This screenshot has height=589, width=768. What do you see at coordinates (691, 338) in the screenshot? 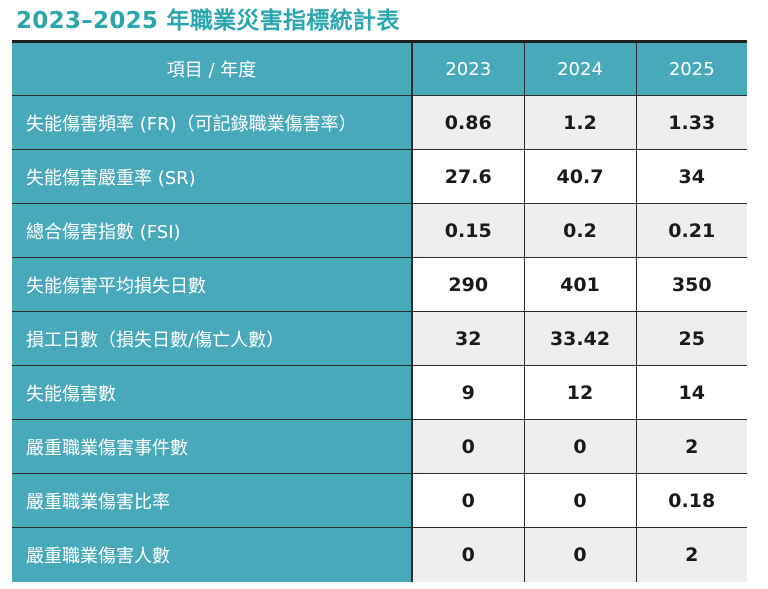
I see `cell-value: 25` at bounding box center [691, 338].